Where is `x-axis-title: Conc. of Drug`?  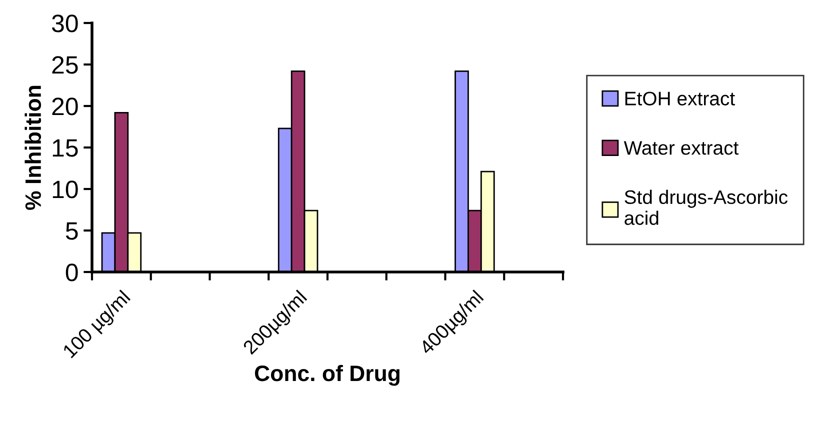
x-axis-title: Conc. of Drug is located at coordinates (327, 375).